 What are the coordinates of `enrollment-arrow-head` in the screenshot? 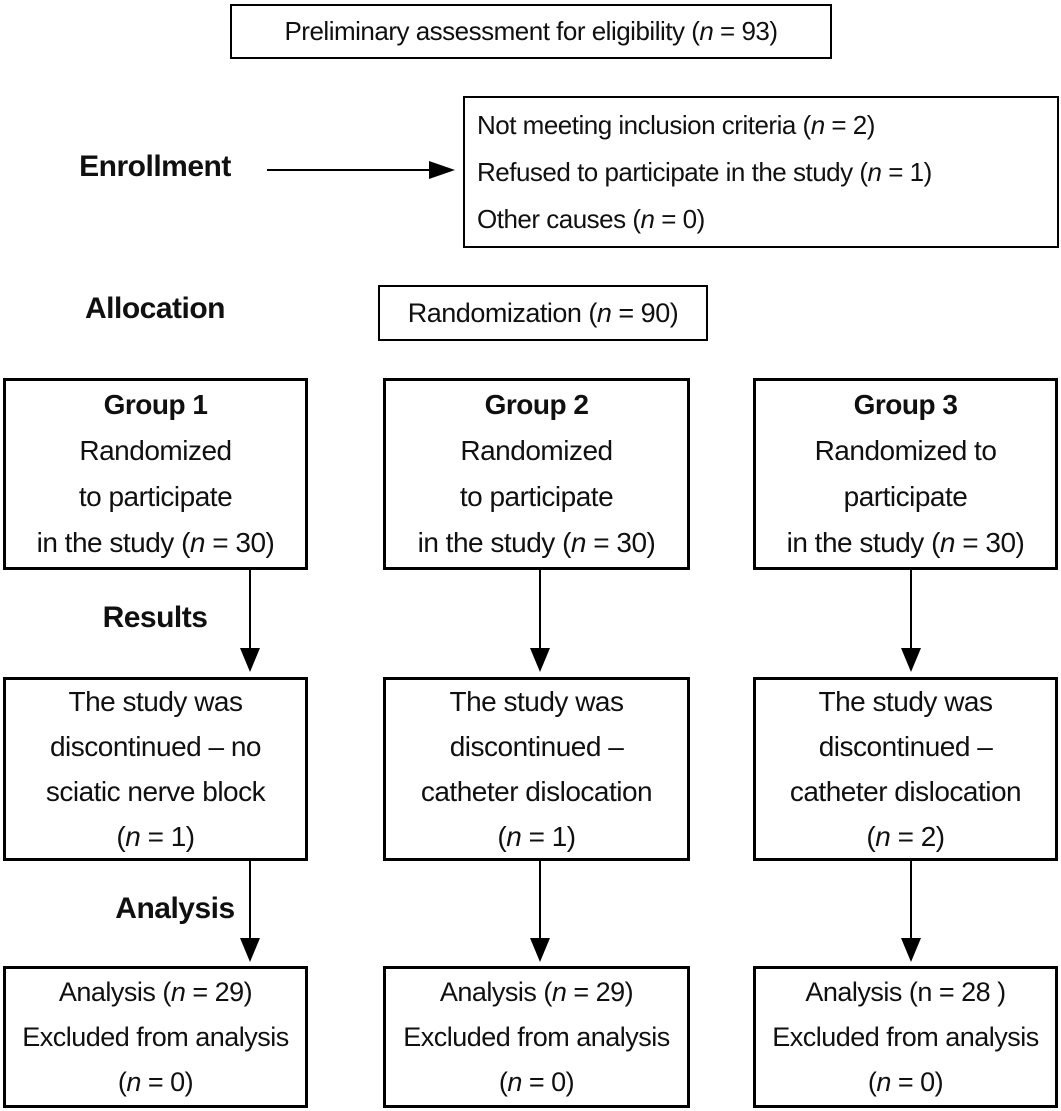 It's located at (442, 170).